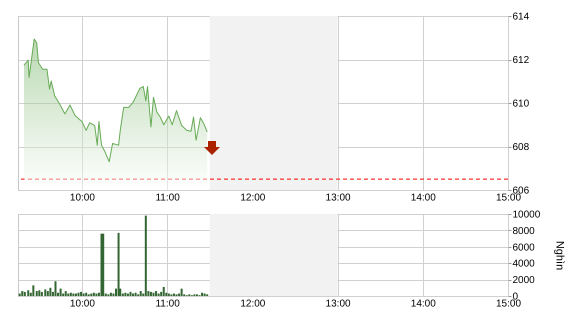  What do you see at coordinates (526, 215) in the screenshot?
I see `y-tick-label: 10000` at bounding box center [526, 215].